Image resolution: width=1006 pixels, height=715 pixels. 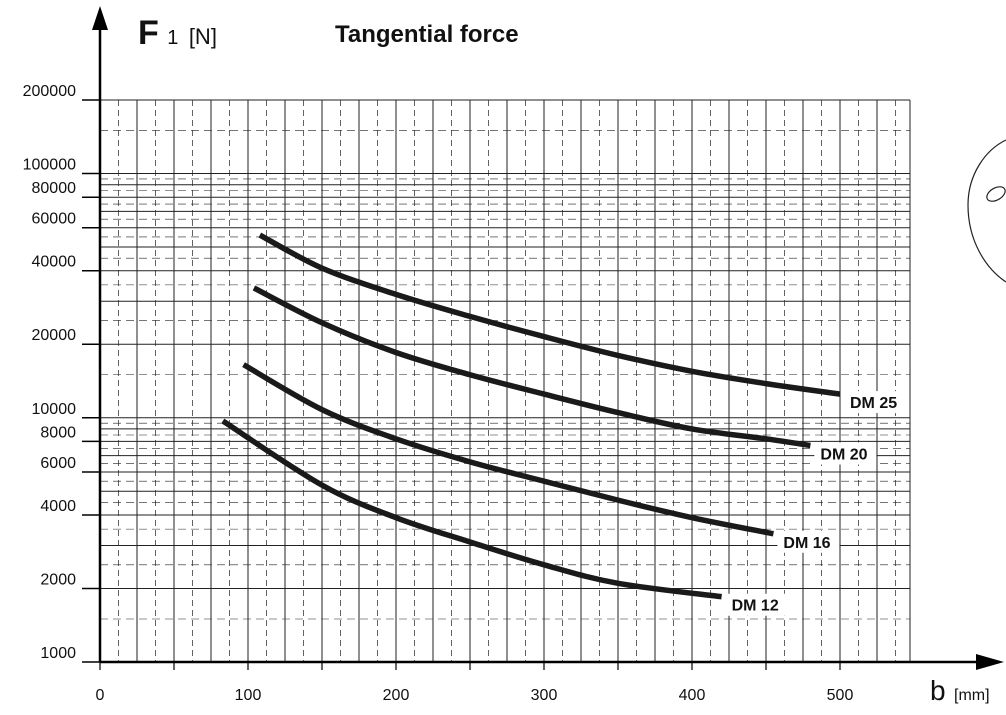 I want to click on x-axis-arrow, so click(x=990, y=662).